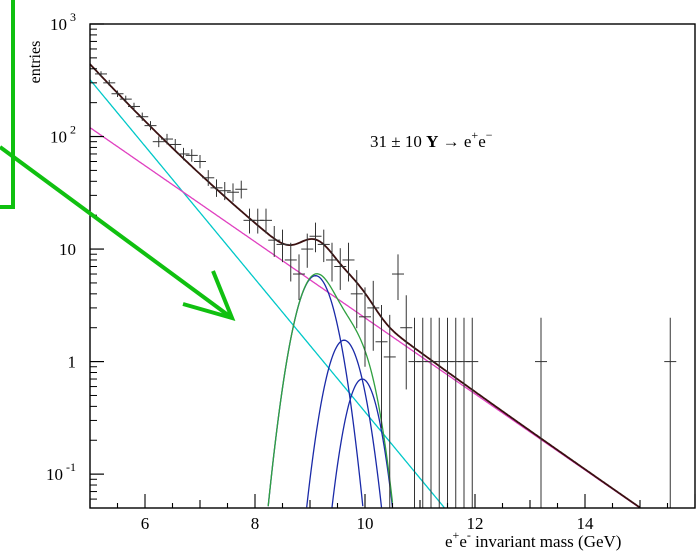 The image size is (697, 552). I want to click on annotation-label: 31 ± 10 Υ → e+e−, so click(431, 139).